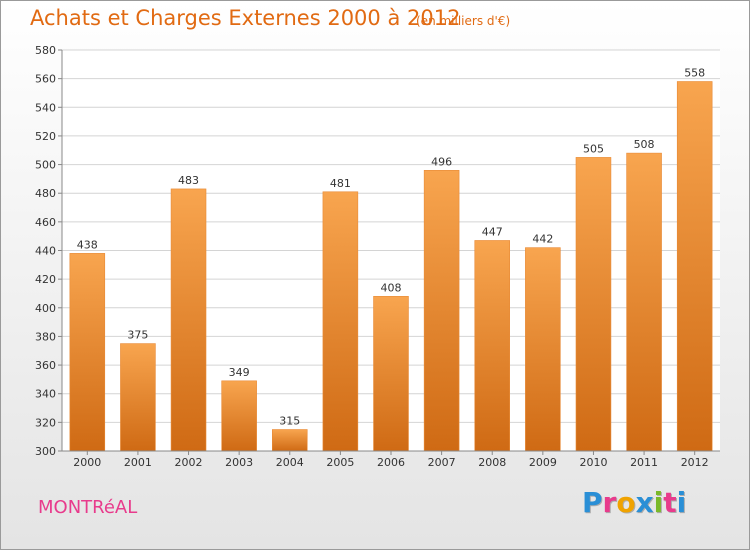 The height and width of the screenshot is (550, 750). I want to click on y-tick-label: 500, so click(45, 165).